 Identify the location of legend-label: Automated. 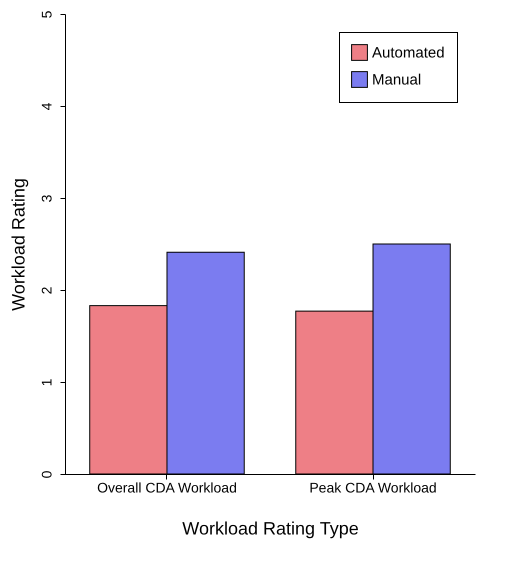
(408, 53).